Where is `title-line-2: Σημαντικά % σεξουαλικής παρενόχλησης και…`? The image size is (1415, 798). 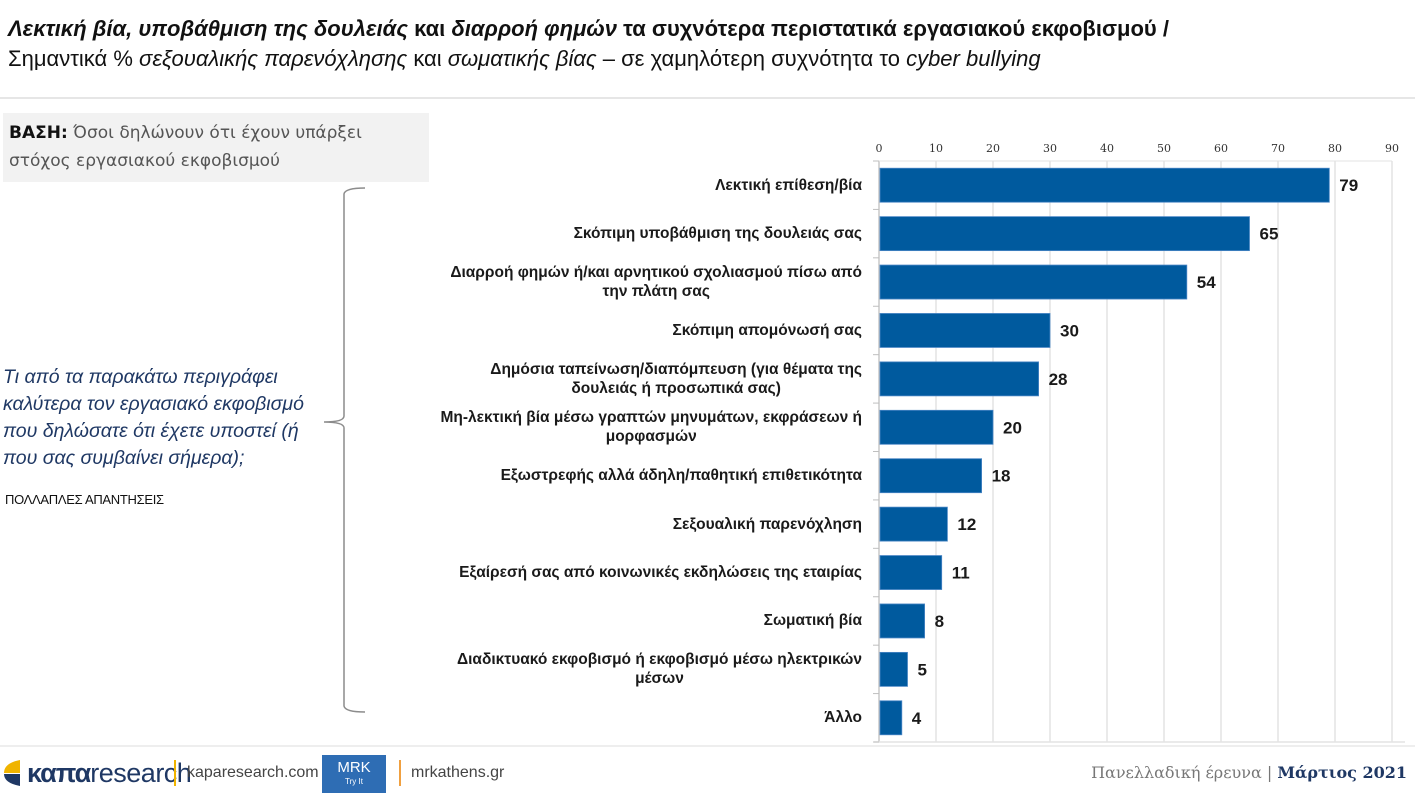 title-line-2: Σημαντικά % σεξουαλικής παρενόχλησης και… is located at coordinates (708, 59).